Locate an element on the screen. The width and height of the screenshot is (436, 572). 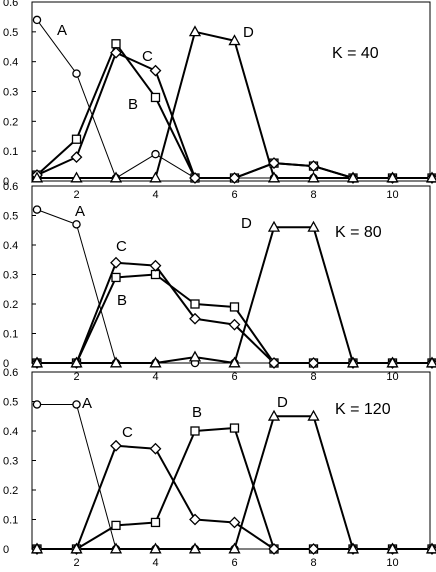
series-a-label: A is located at coordinates (80, 211).